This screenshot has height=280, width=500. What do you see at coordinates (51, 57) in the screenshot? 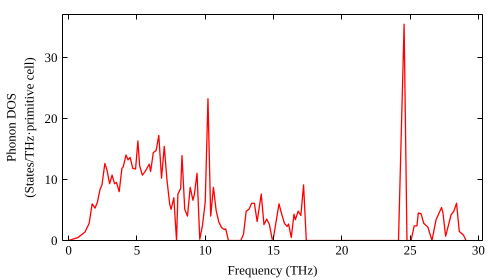
I see `y-tick-label: 30` at bounding box center [51, 57].